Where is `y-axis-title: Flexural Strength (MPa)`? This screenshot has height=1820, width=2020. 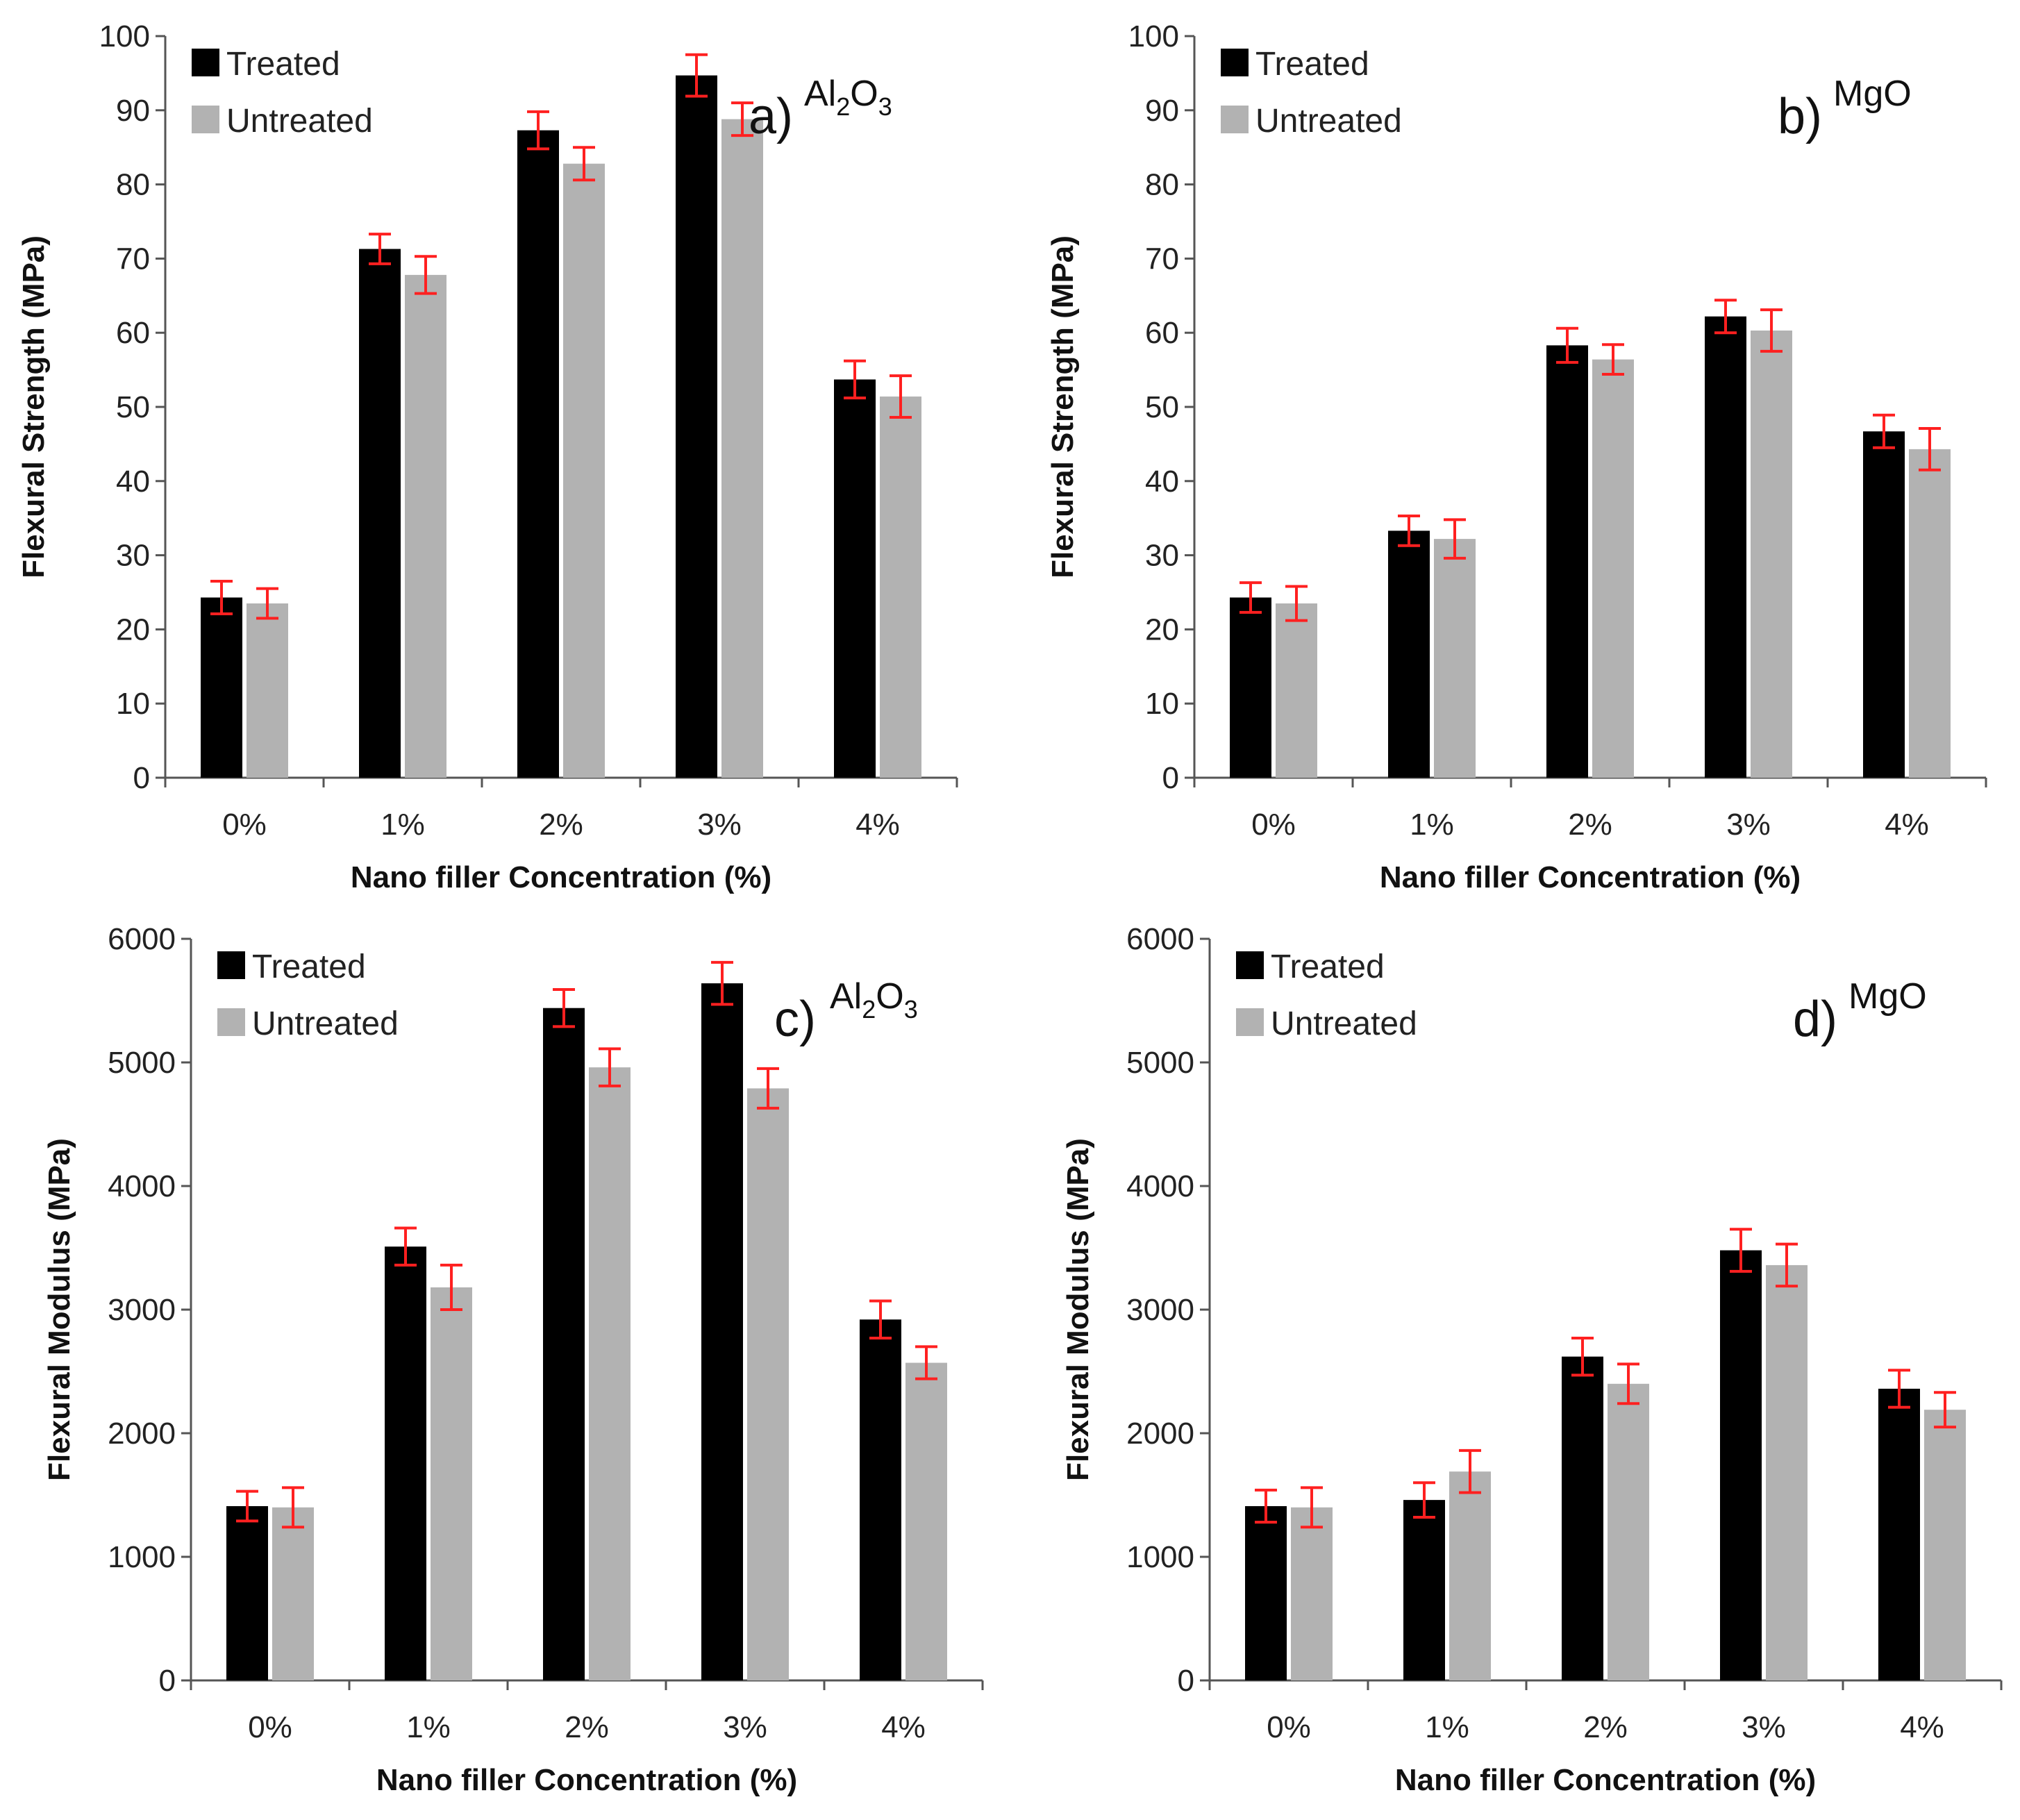
y-axis-title: Flexural Strength (MPa) is located at coordinates (34, 407).